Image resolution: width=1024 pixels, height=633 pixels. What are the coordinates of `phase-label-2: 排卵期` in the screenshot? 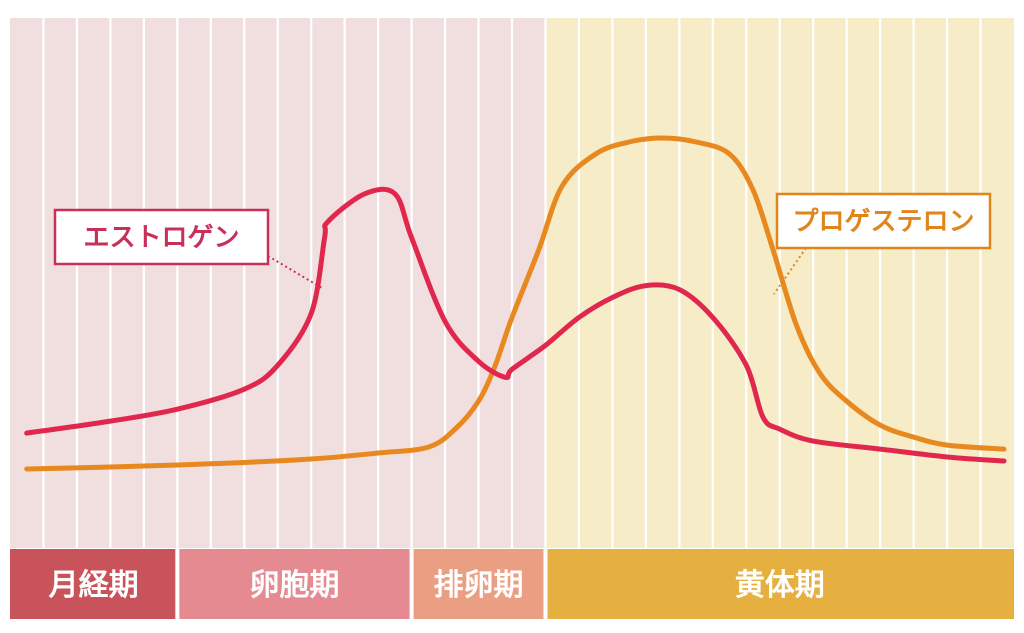 It's located at (479, 585).